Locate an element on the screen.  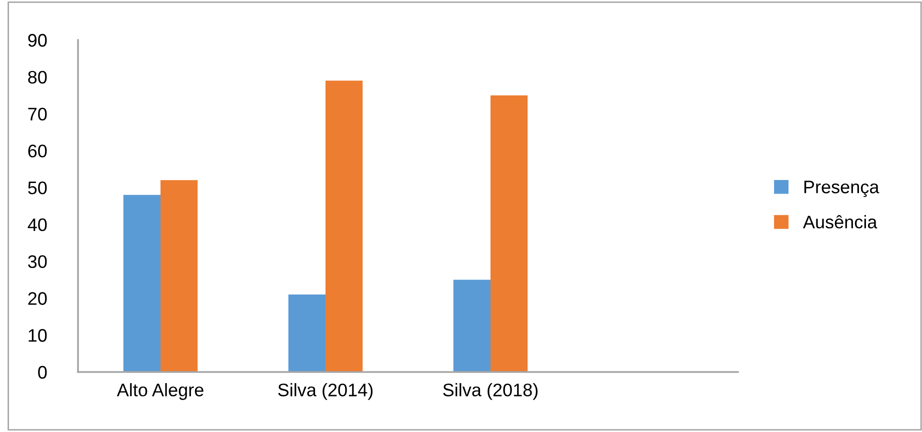
legend-label: Ausência is located at coordinates (840, 221).